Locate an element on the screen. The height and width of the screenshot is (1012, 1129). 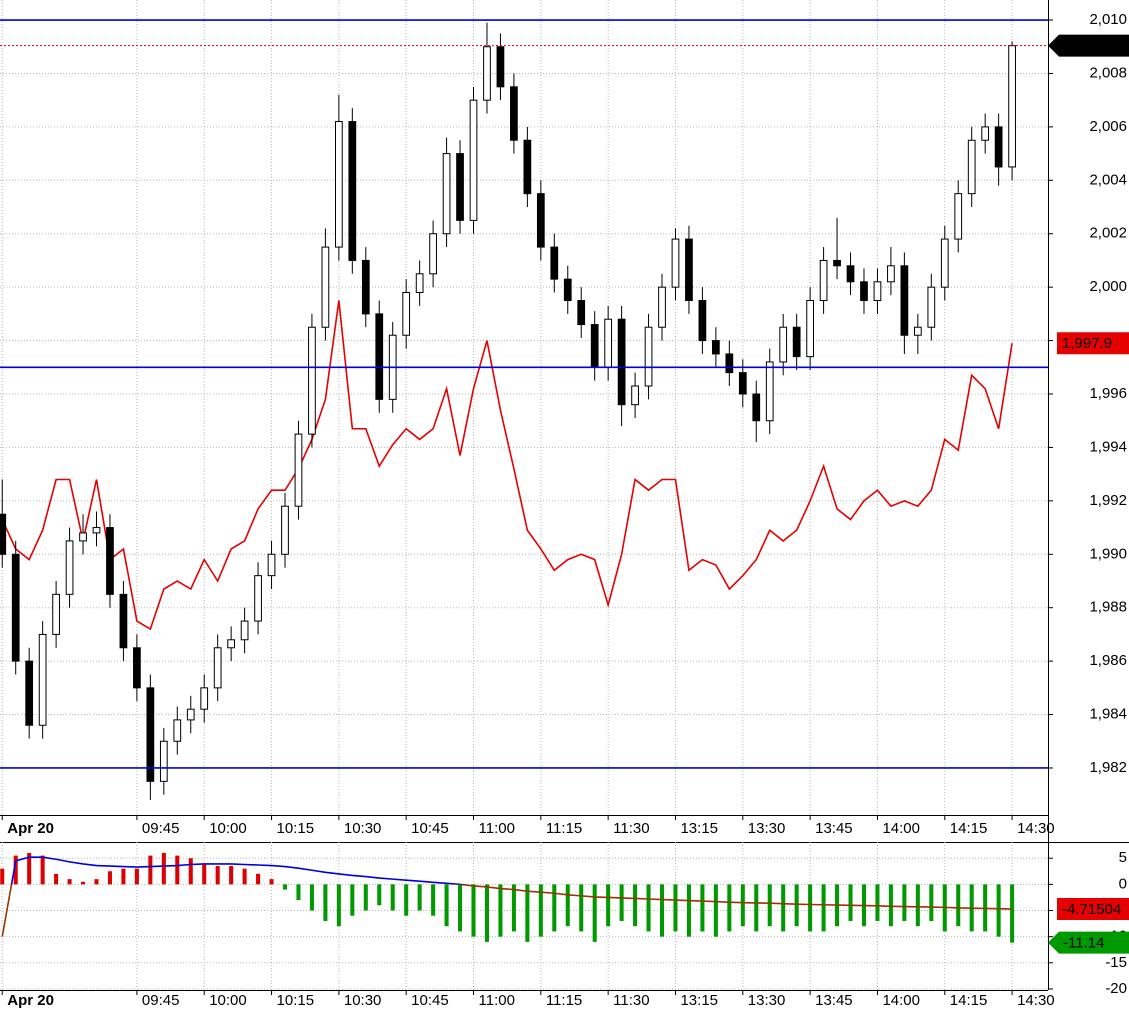
y-tick-label: 0 is located at coordinates (1123, 883).